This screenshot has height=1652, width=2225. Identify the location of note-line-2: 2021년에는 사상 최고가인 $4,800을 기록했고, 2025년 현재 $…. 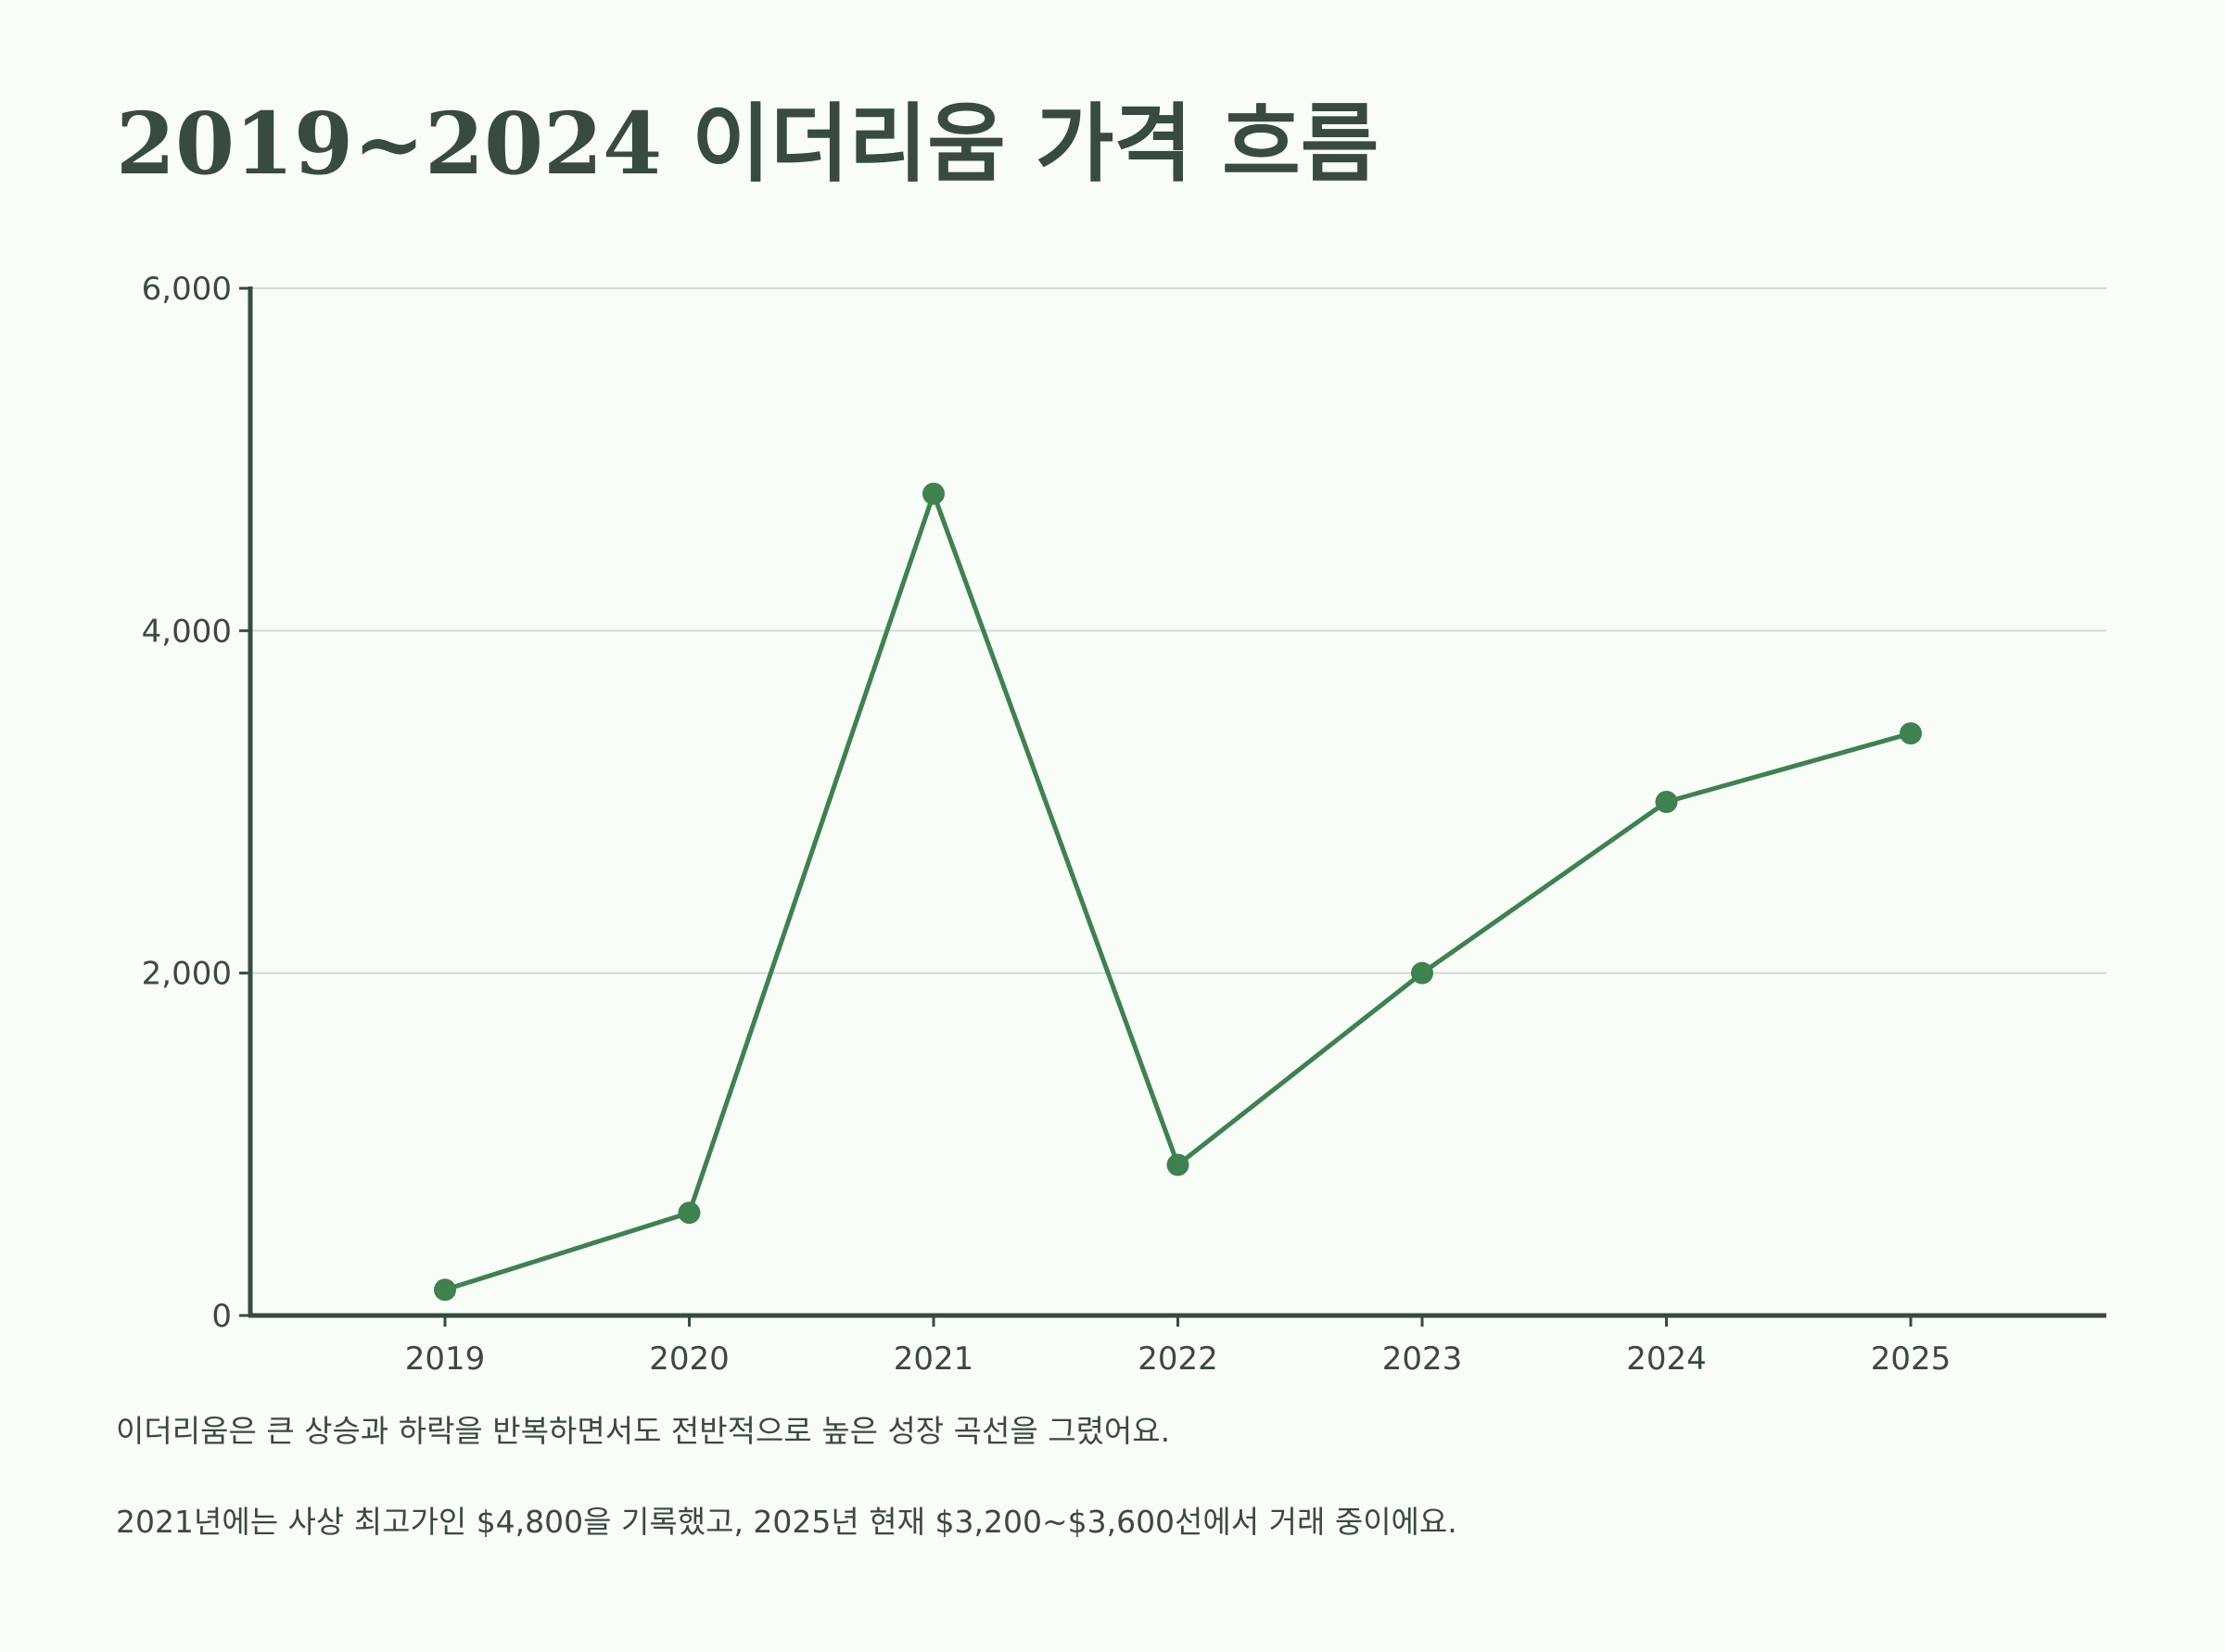
(786, 1522).